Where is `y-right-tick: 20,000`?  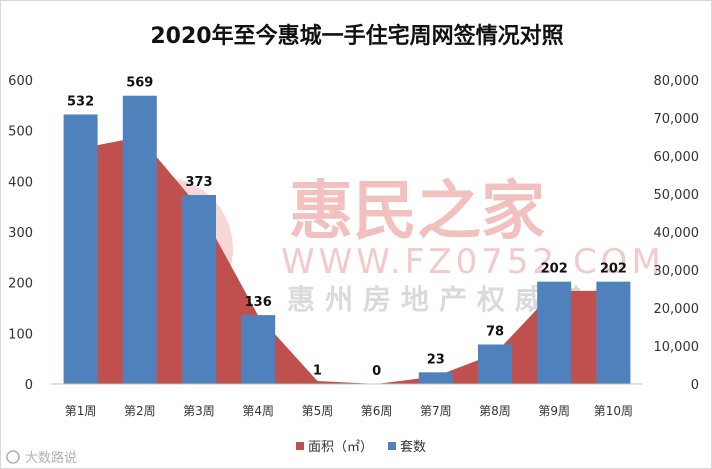
y-right-tick: 20,000 is located at coordinates (677, 309).